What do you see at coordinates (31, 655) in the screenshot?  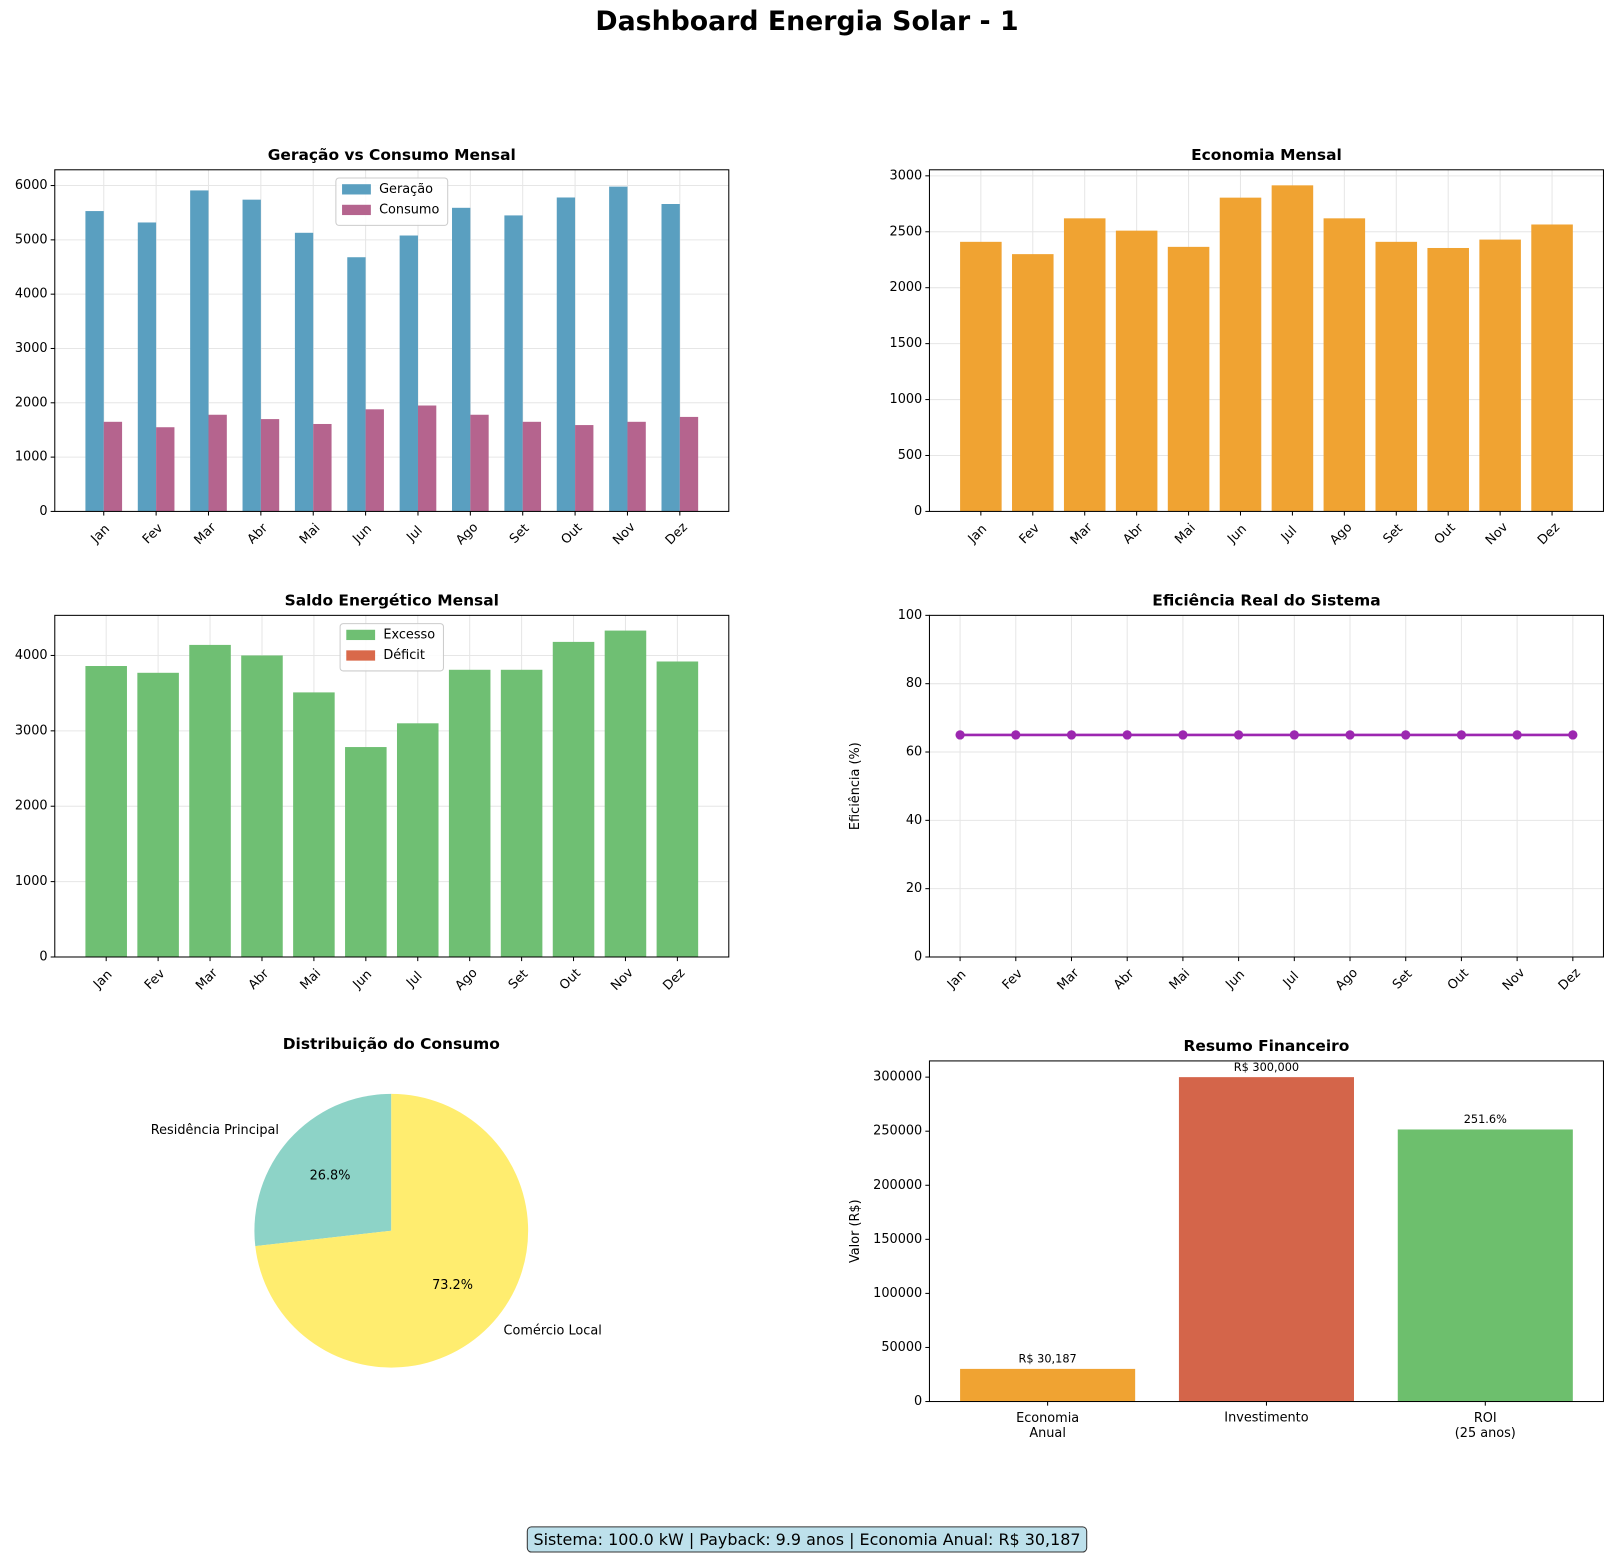 I see `y-tick-label: 4000` at bounding box center [31, 655].